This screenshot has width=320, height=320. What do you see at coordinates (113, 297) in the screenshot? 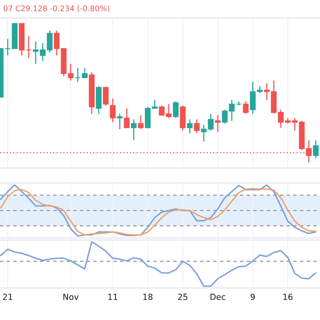
I see `x-tick-label: 11` at bounding box center [113, 297].